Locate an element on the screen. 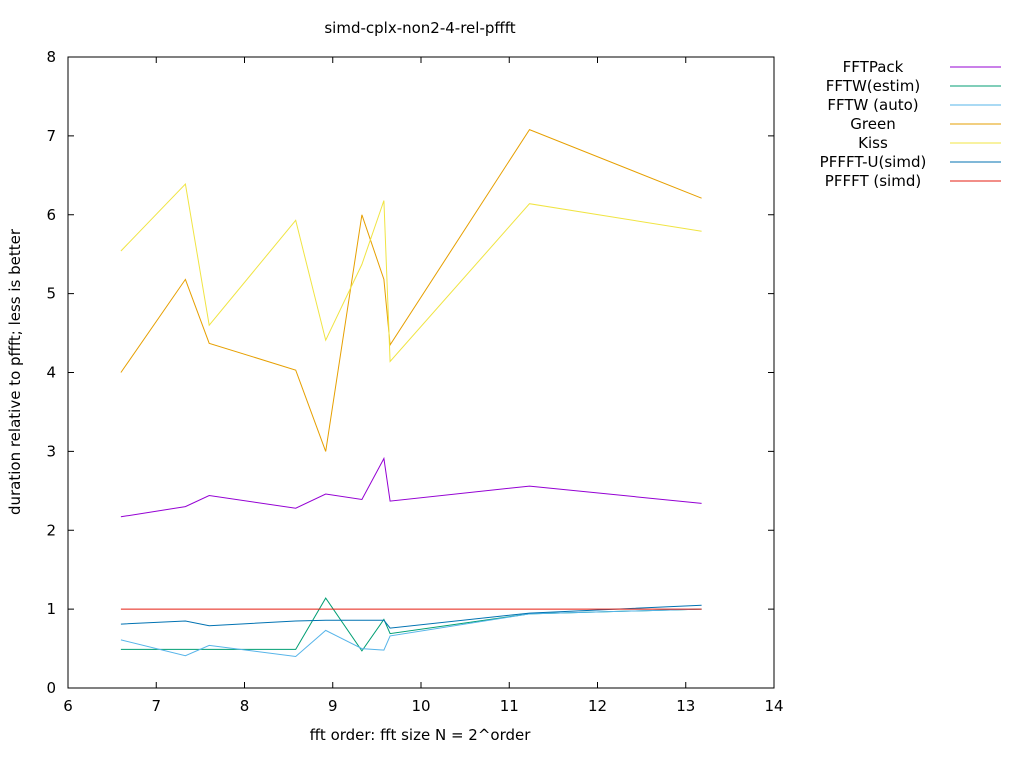 Image resolution: width=1024 pixels, height=768 pixels. legend-label: FFTW (auto) is located at coordinates (872, 105).